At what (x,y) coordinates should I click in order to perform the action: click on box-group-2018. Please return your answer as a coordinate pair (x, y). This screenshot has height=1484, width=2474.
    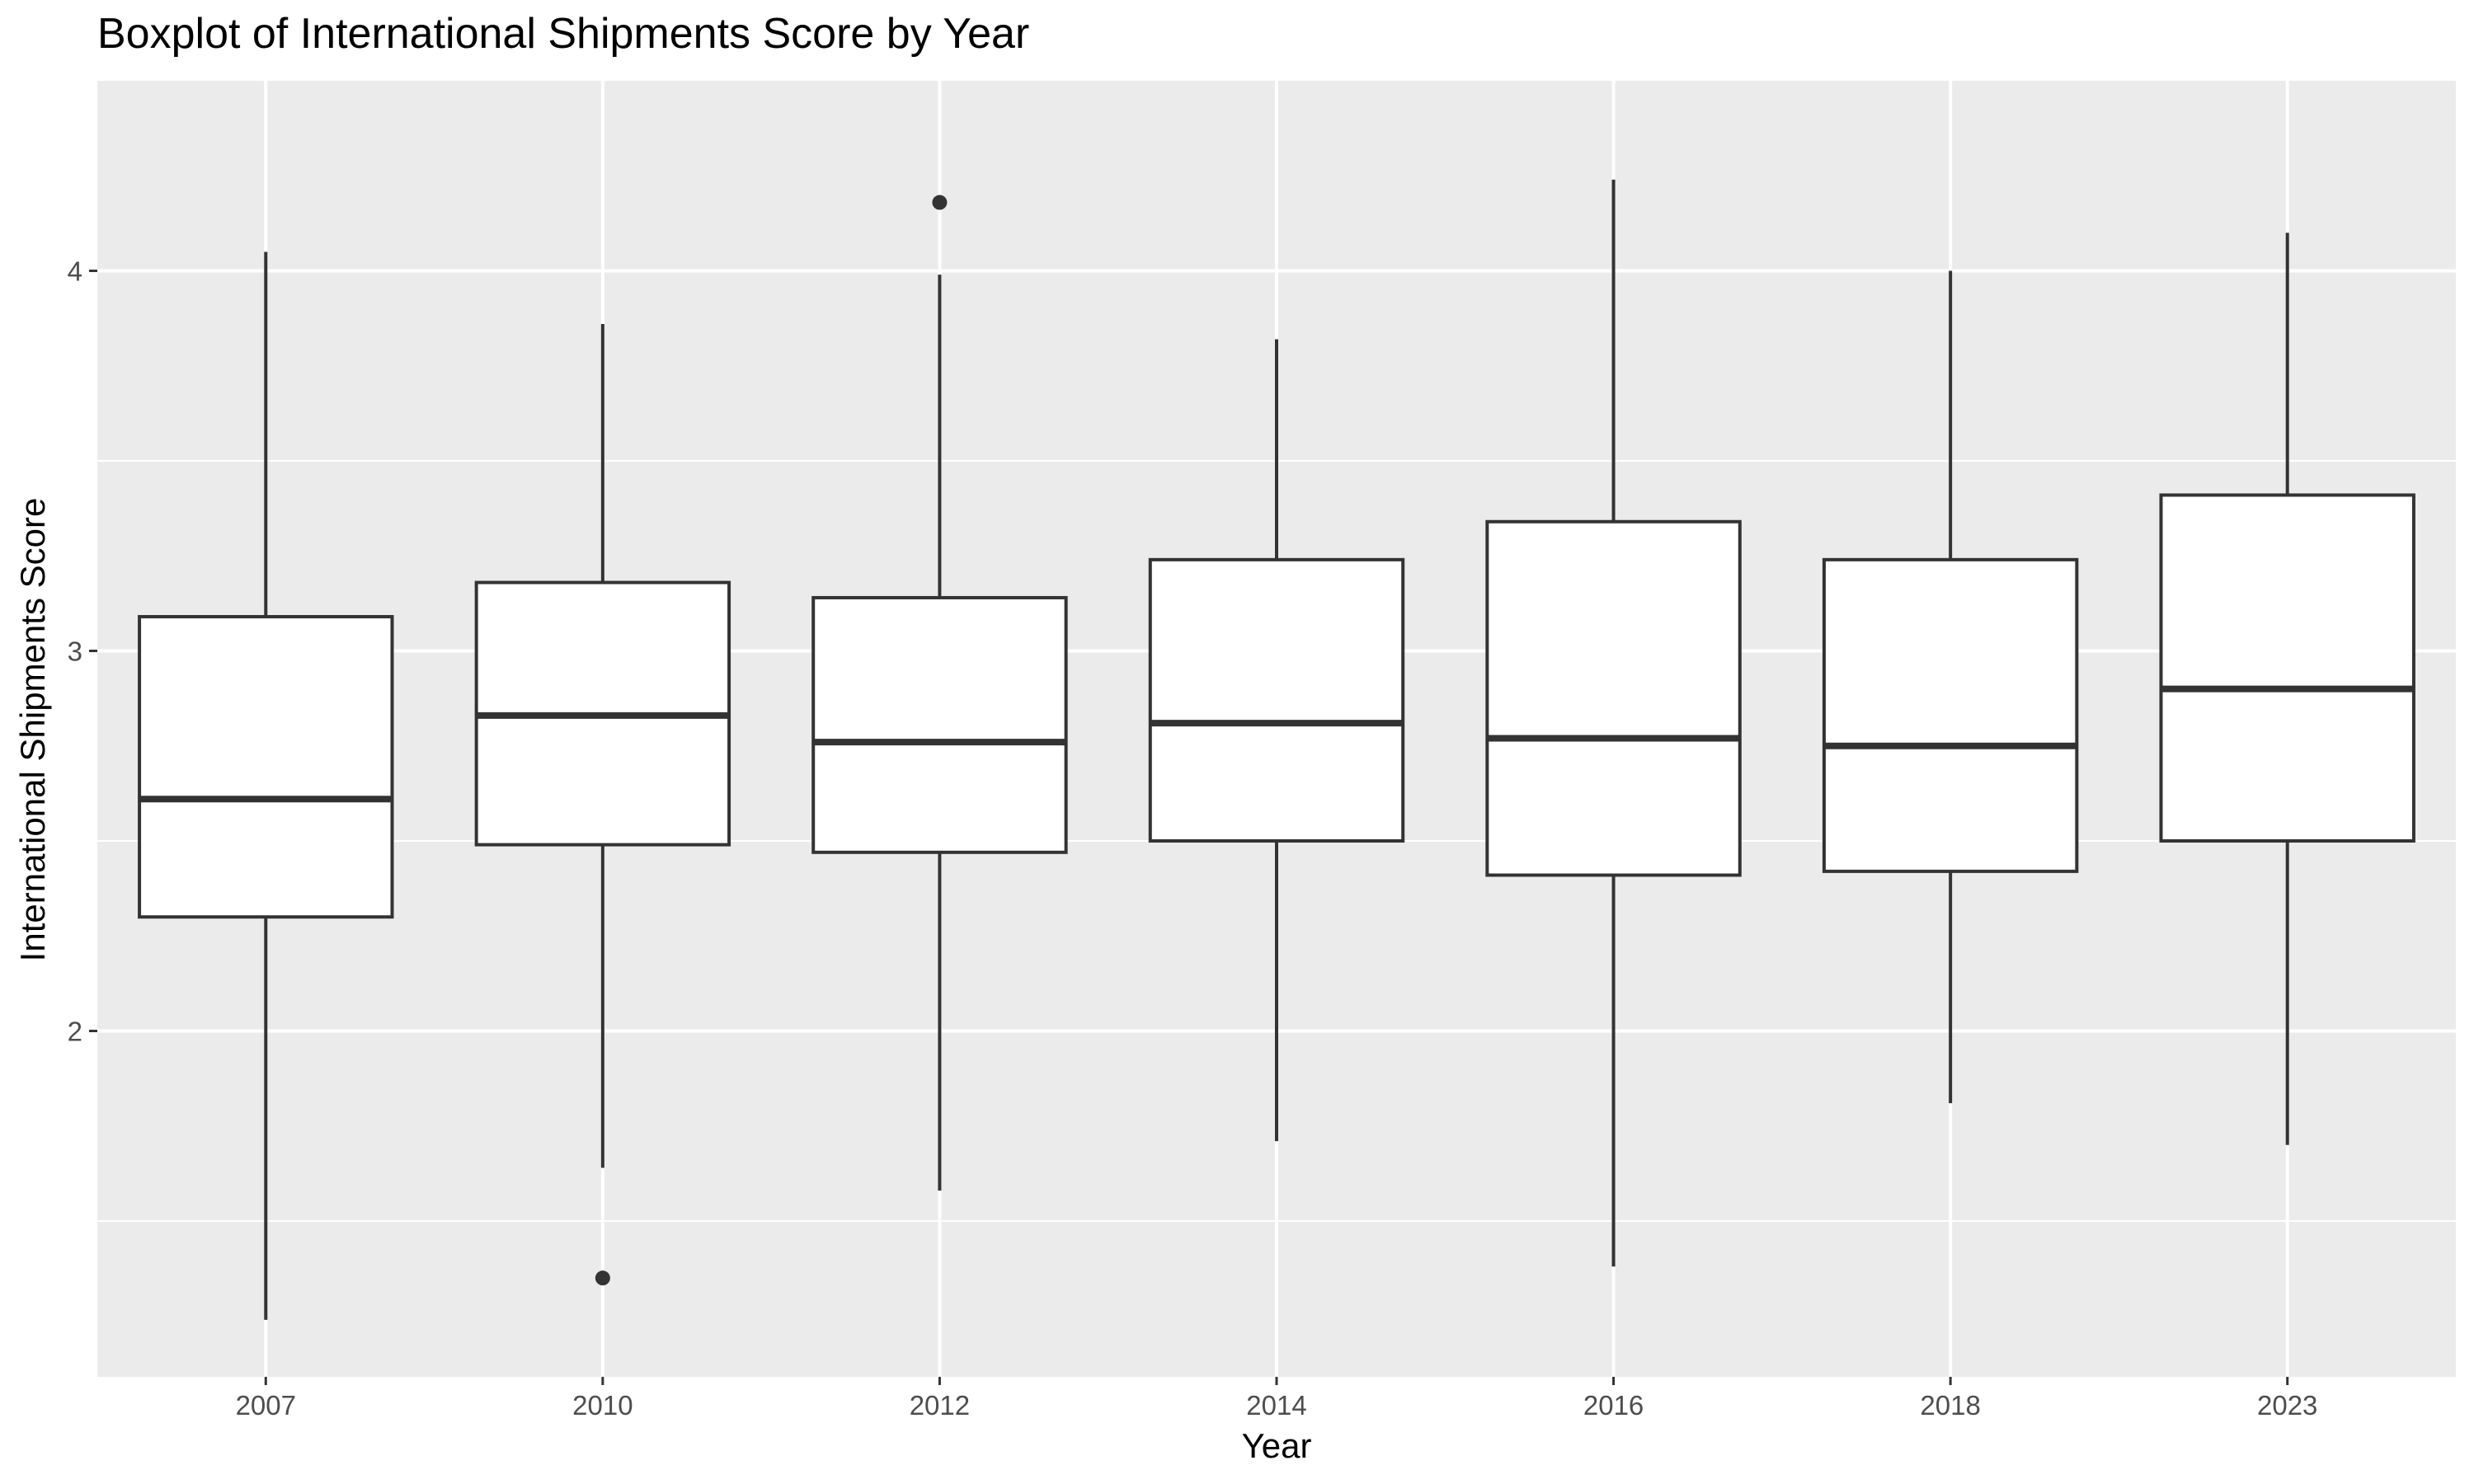
    Looking at the image, I should click on (1950, 687).